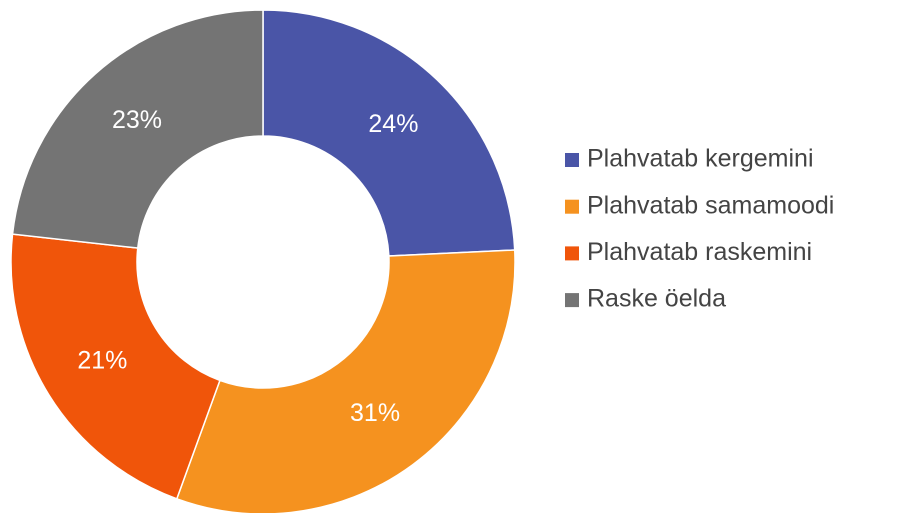  I want to click on data-label: 23%, so click(137, 120).